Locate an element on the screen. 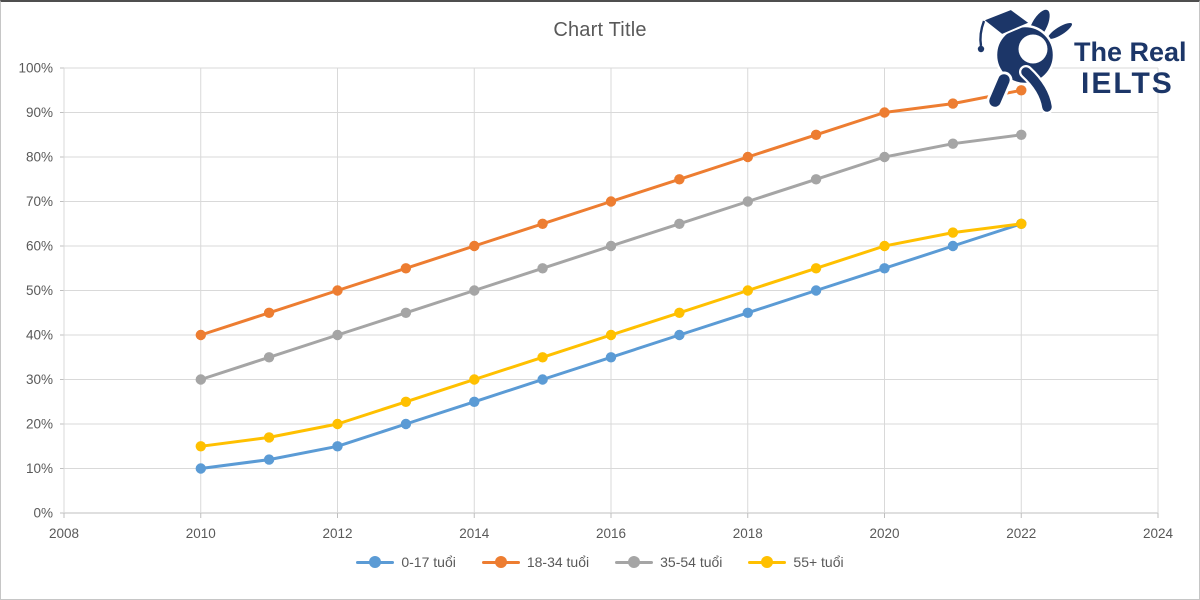  legend-item-35-54: 35-54 tuổi is located at coordinates (668, 562).